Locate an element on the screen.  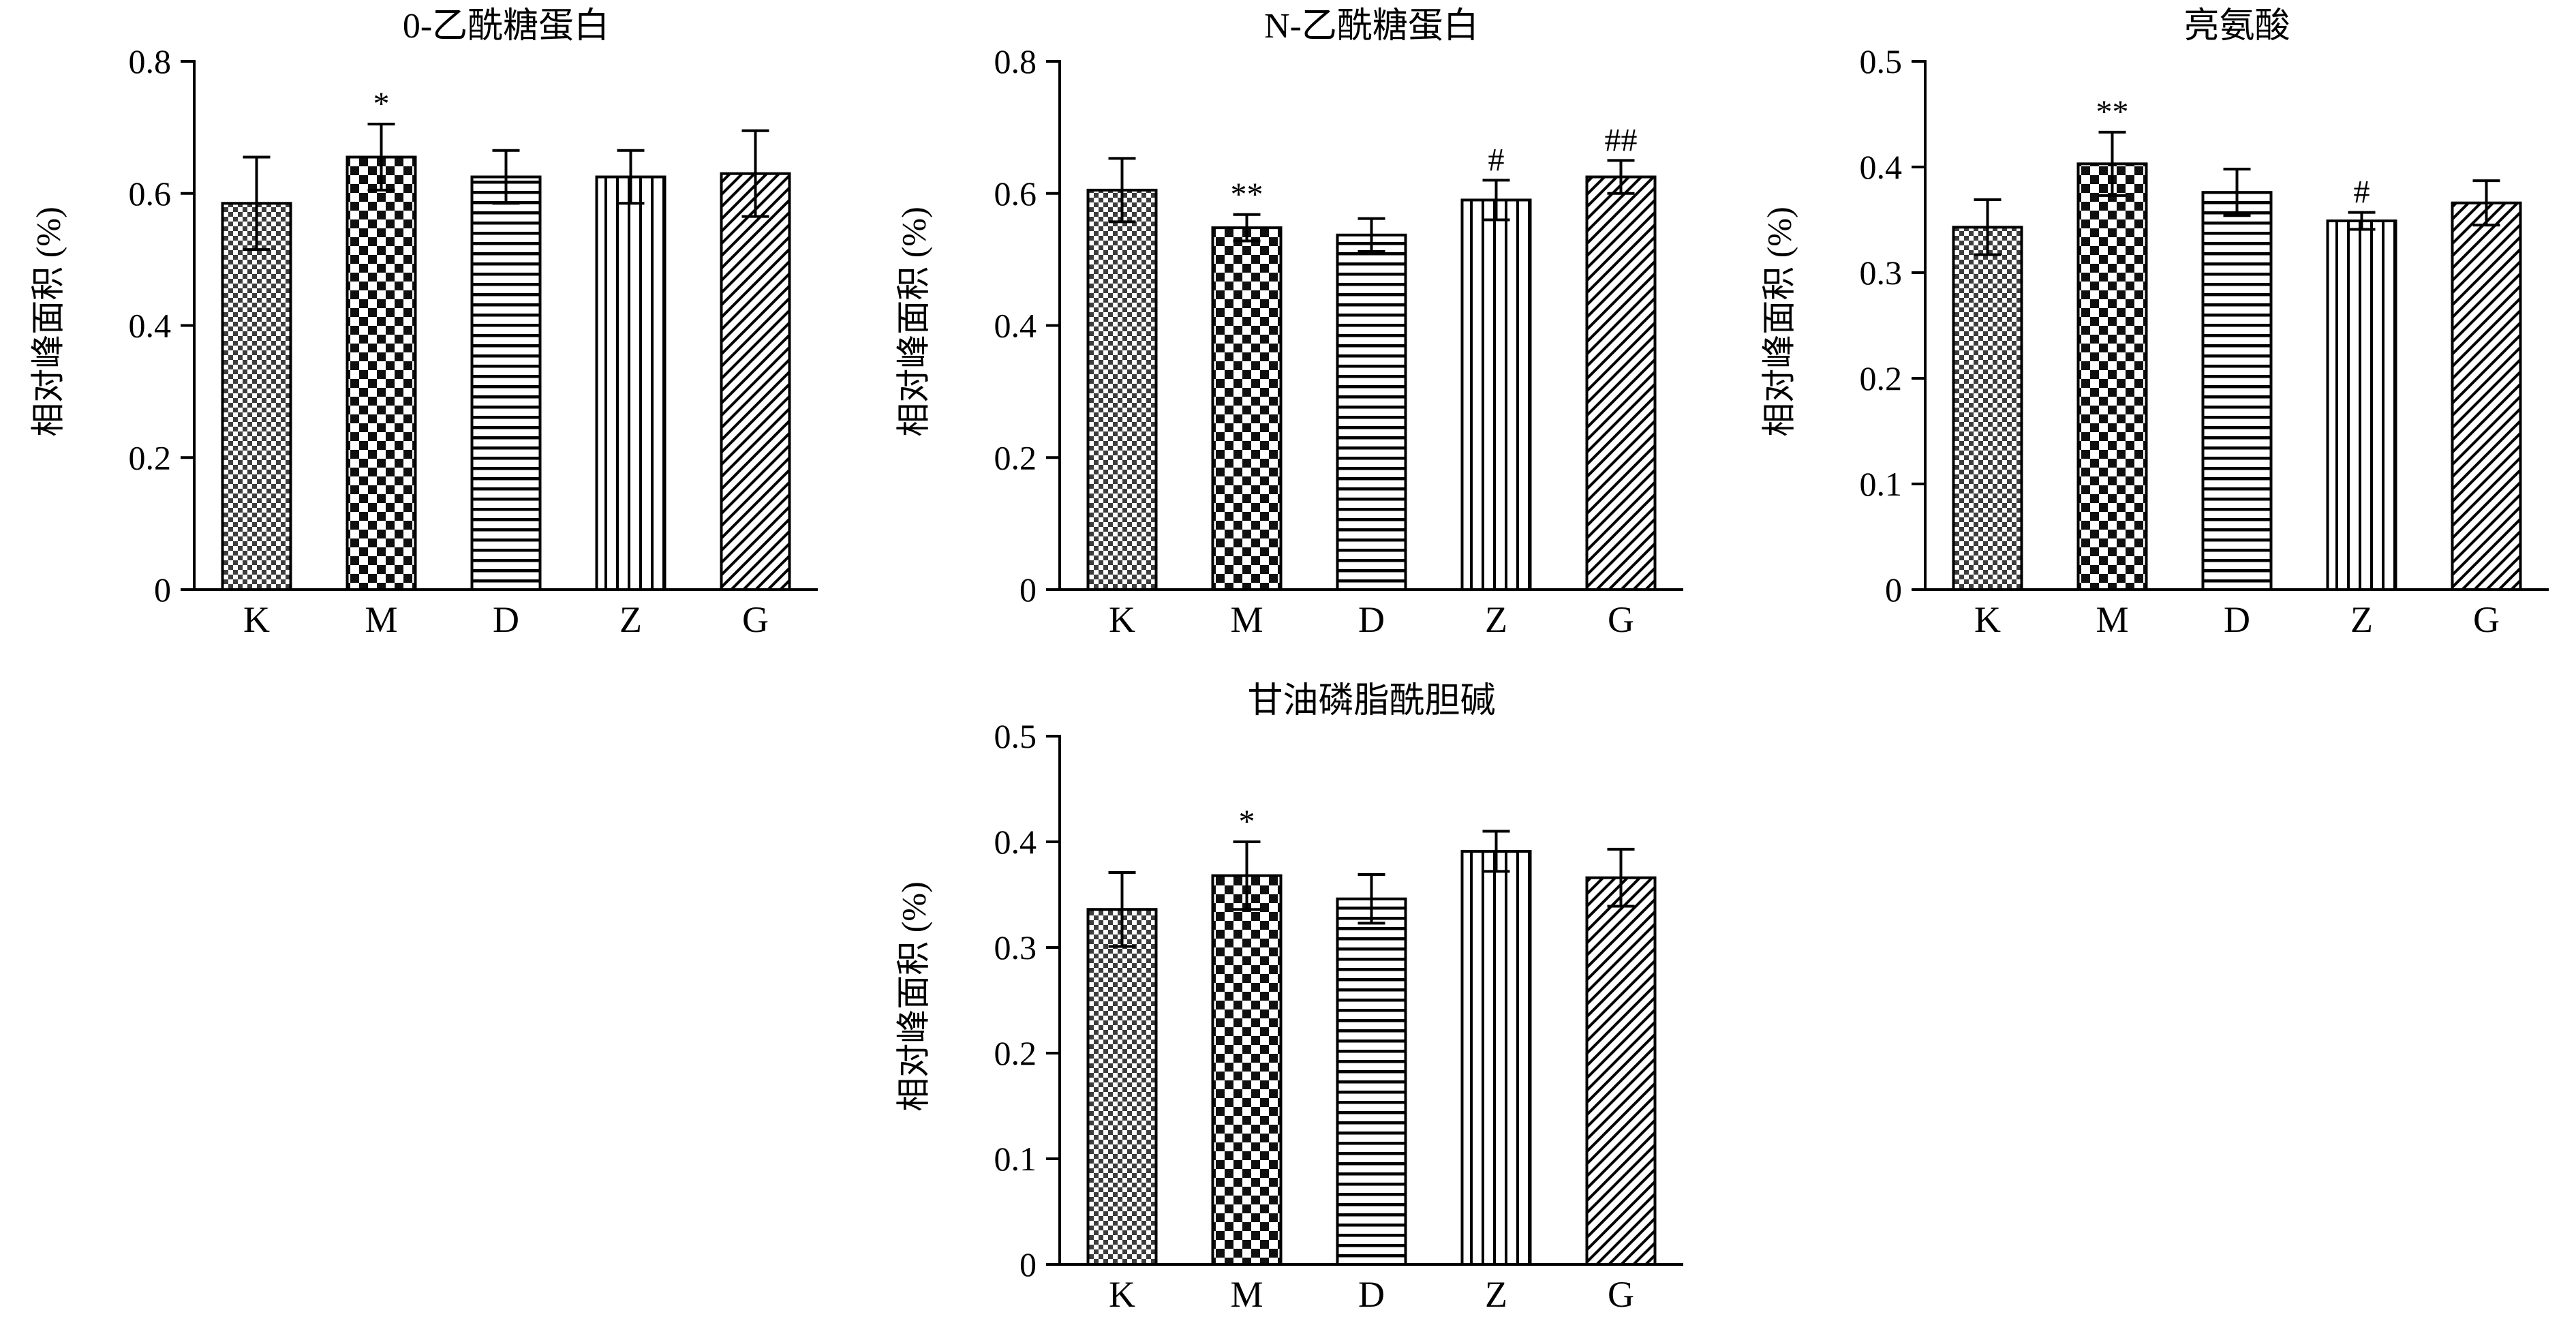
bar-plot: K ** M D # Z ## G 0 0.2 0.4 0.6 0.8 is located at coordinates (1338, 341).